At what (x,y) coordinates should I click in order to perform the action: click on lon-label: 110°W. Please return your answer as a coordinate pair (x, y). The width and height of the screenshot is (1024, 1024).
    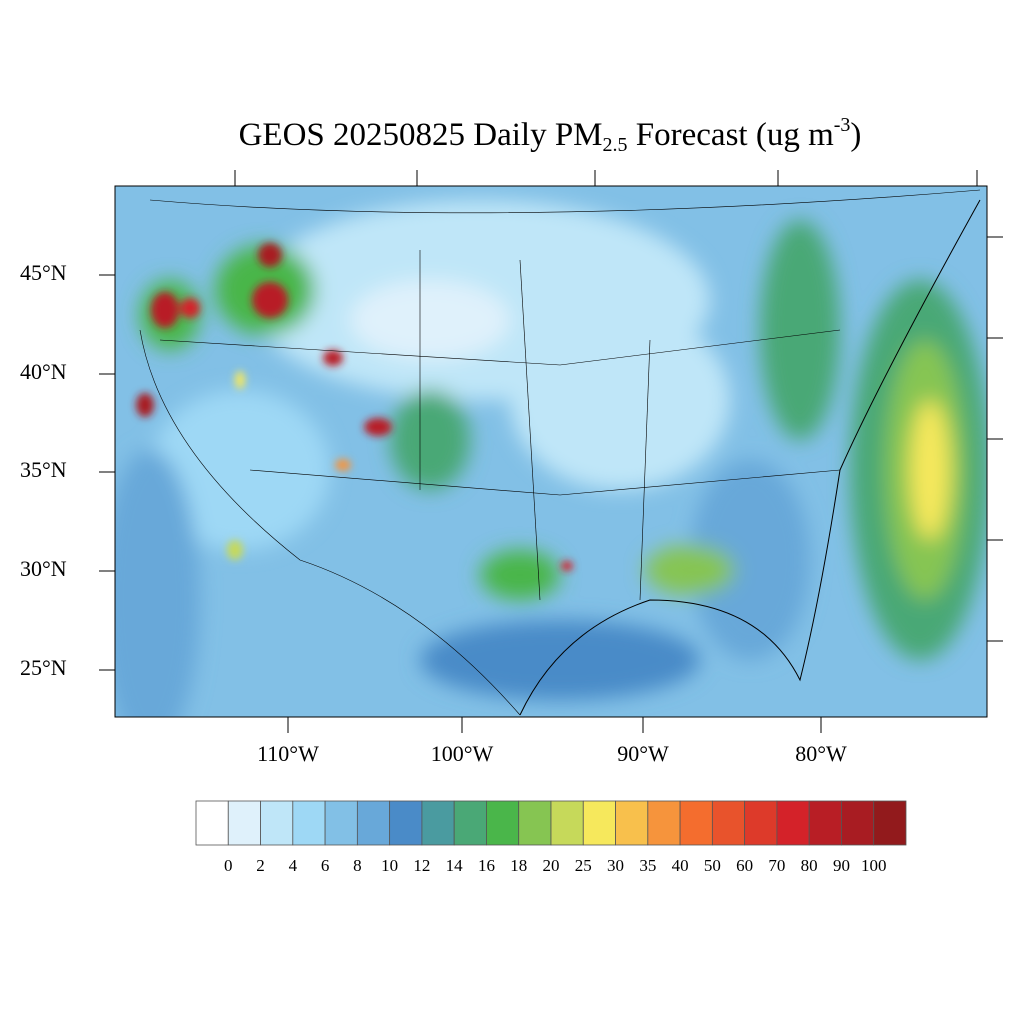
    Looking at the image, I should click on (288, 753).